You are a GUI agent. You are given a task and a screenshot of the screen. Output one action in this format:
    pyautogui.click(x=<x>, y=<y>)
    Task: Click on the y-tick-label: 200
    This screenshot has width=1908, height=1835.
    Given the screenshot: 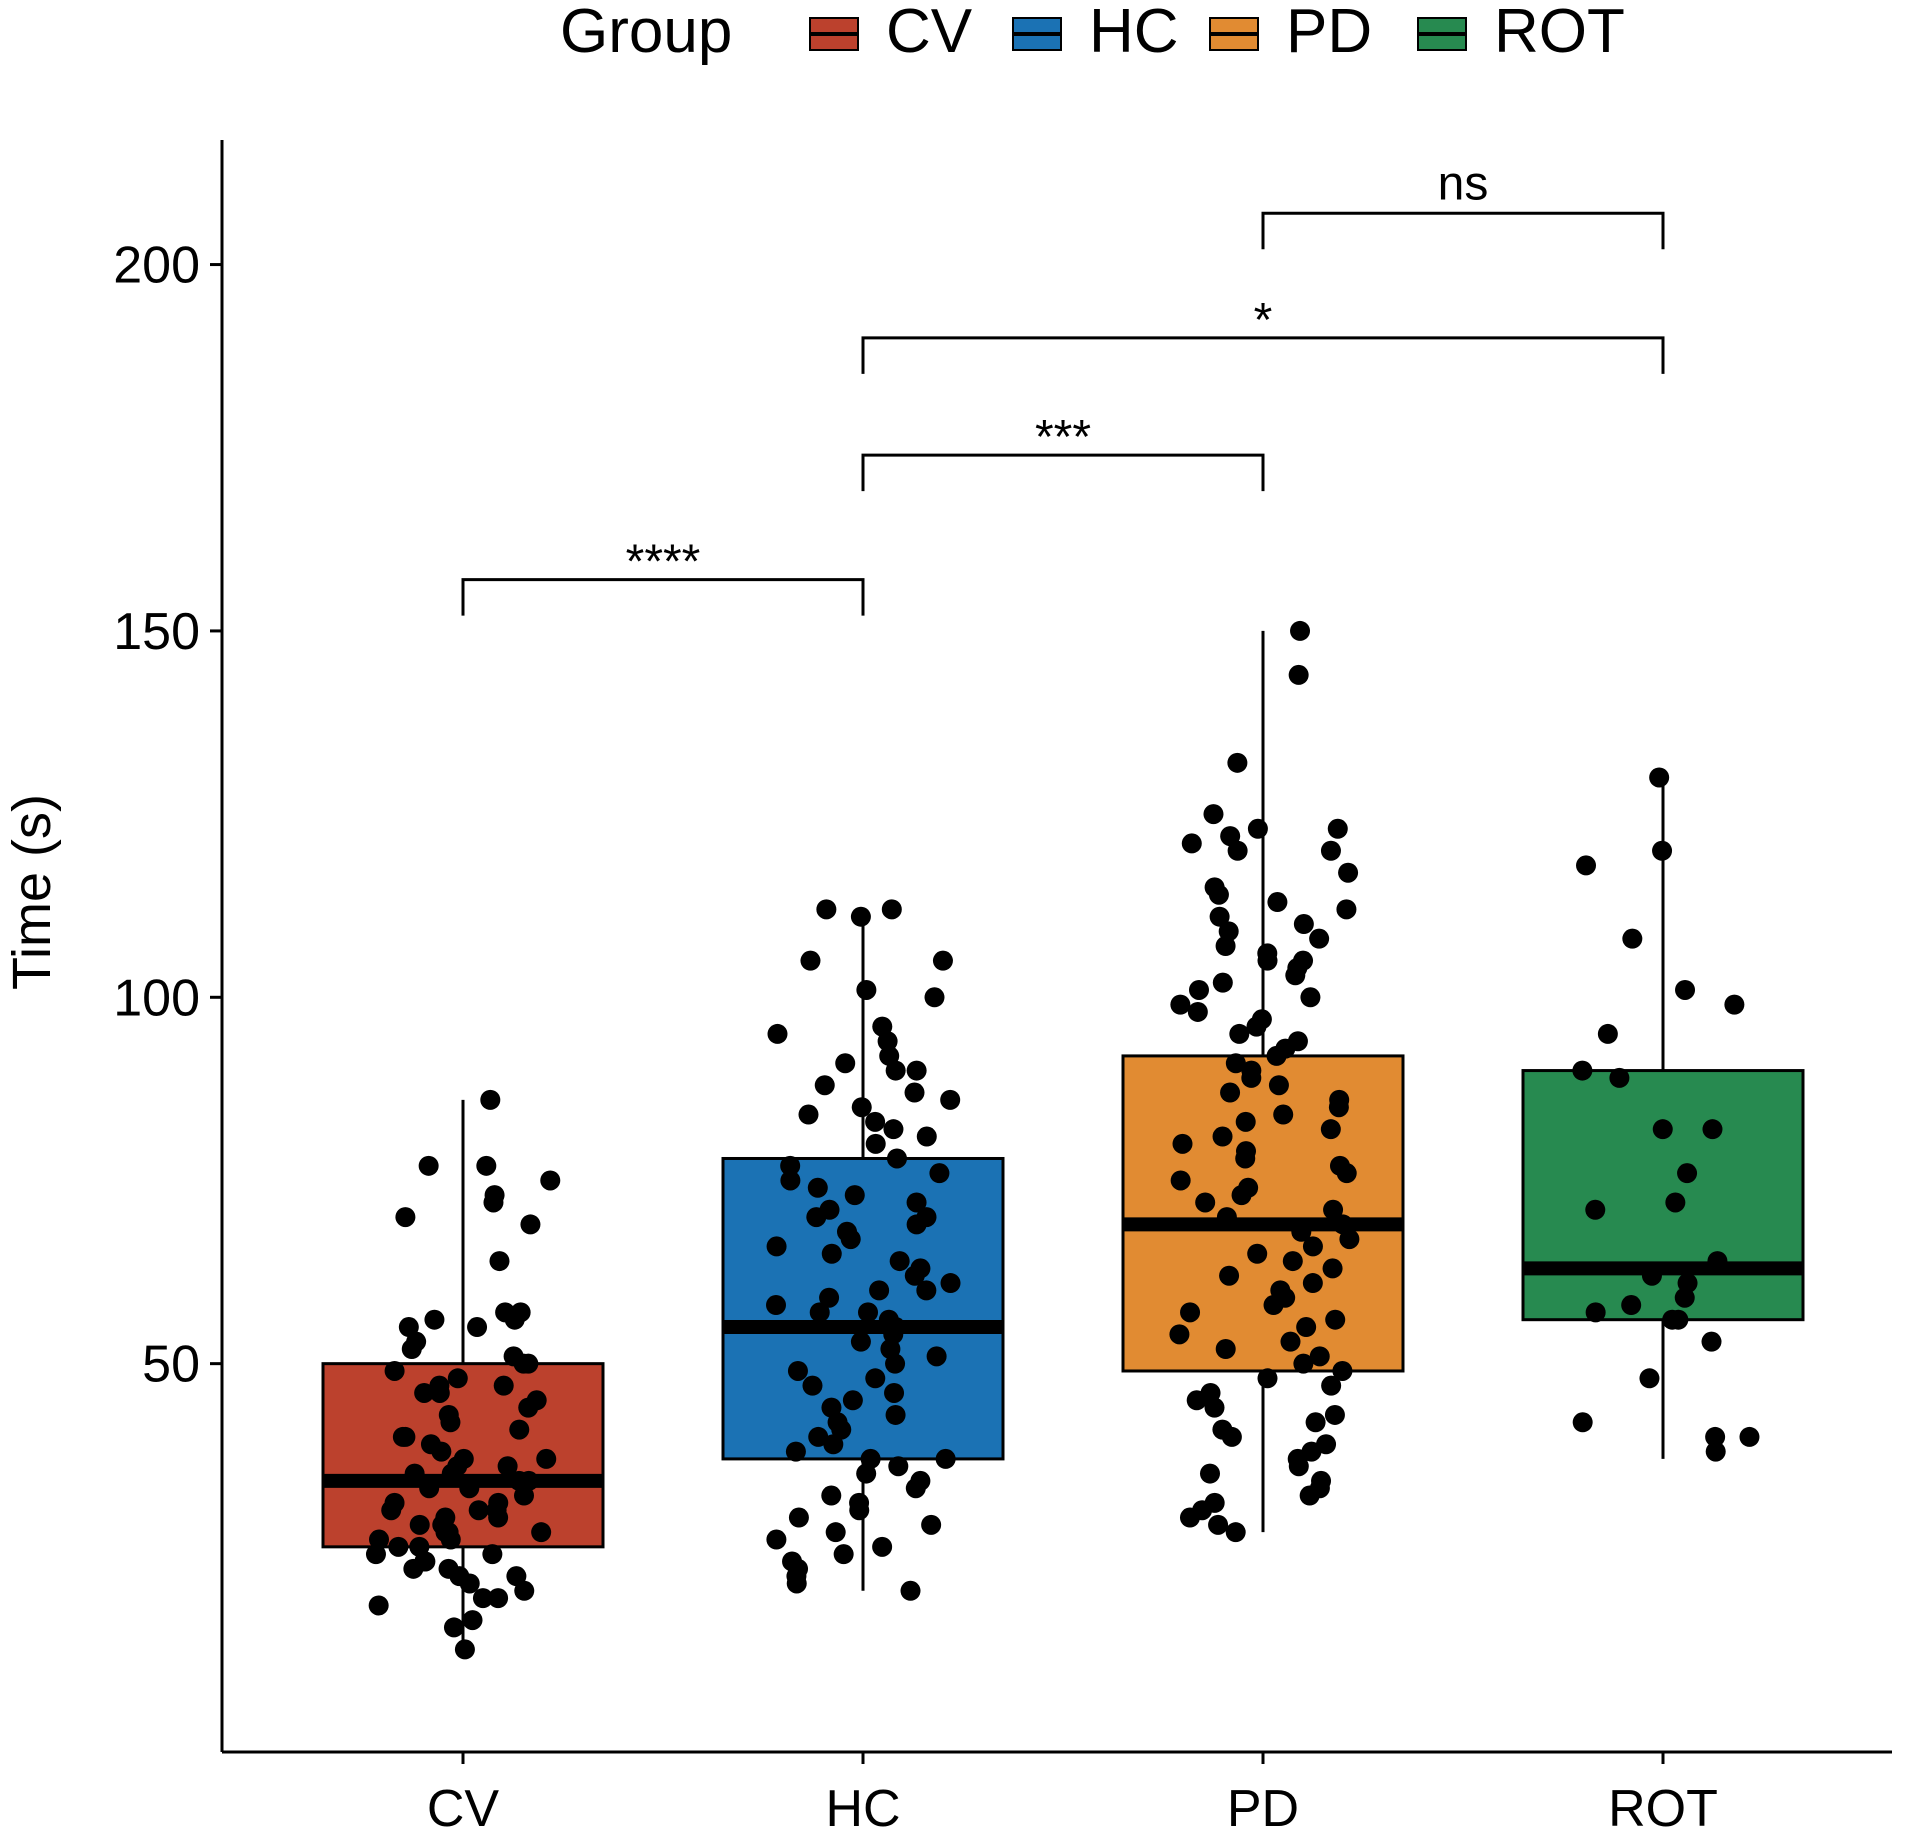 What is the action you would take?
    pyautogui.click(x=156, y=266)
    